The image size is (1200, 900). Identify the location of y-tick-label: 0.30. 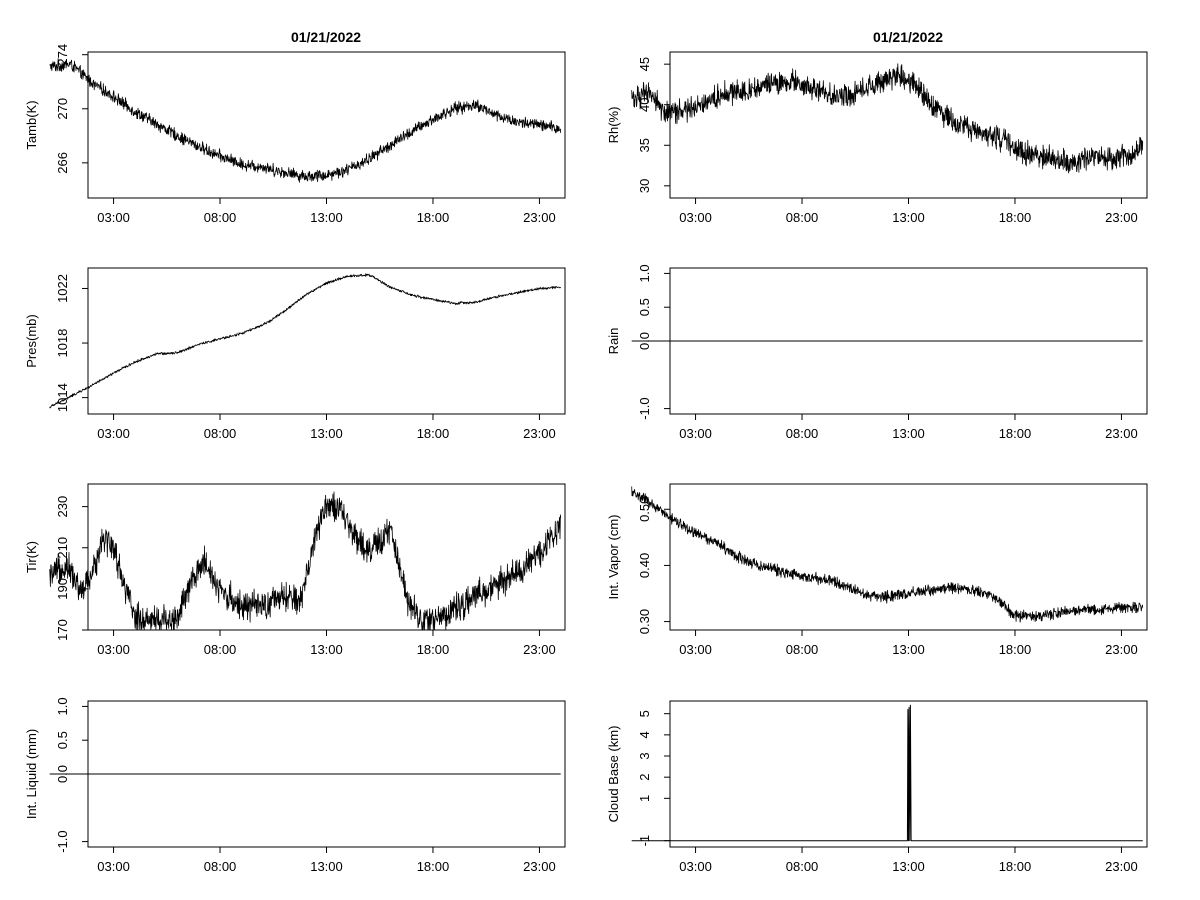
(644, 621).